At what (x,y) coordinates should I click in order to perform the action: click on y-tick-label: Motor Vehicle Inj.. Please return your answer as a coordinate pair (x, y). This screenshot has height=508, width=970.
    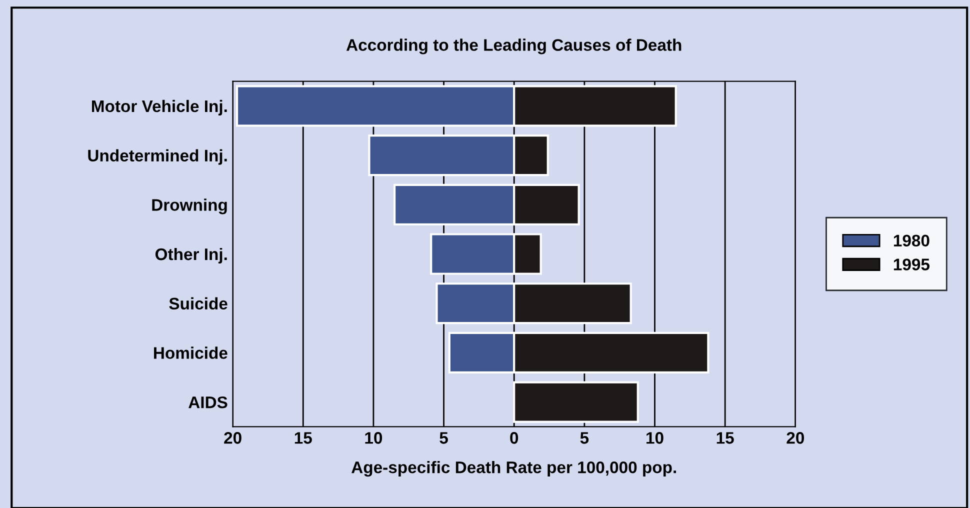
    Looking at the image, I should click on (159, 108).